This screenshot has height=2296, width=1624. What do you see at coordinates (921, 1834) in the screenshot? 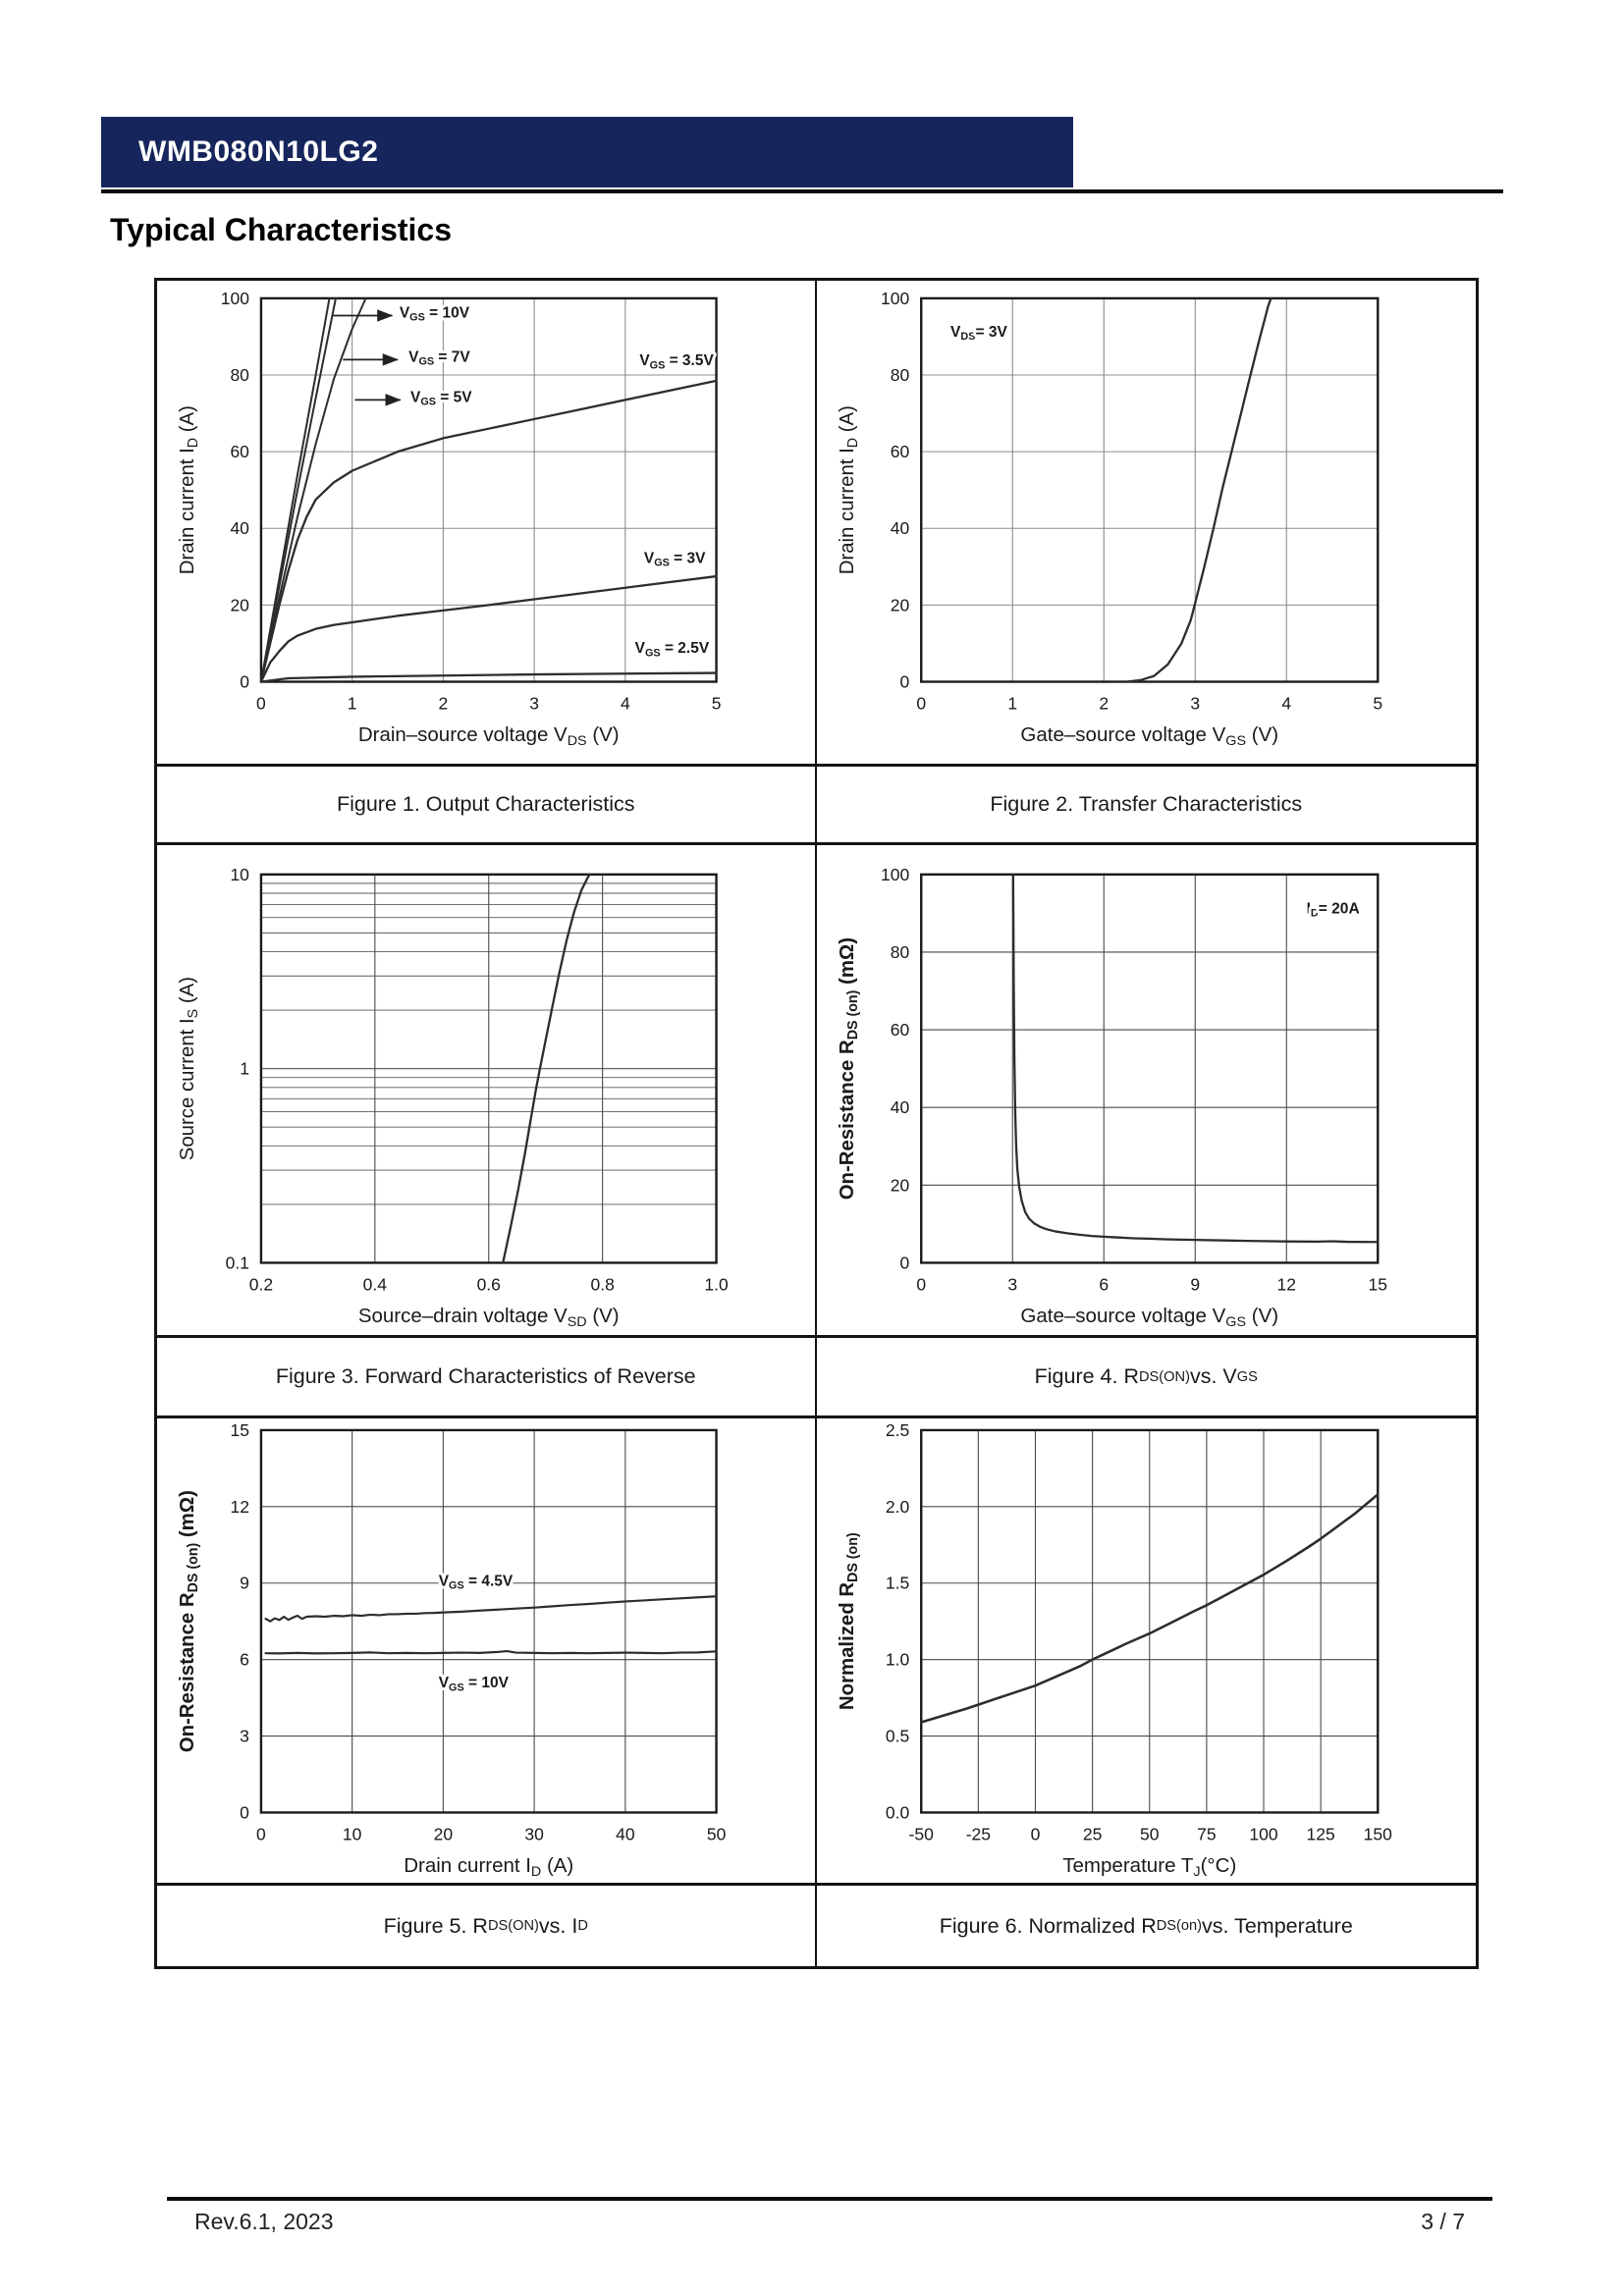
I see `svg-text: -50` at bounding box center [921, 1834].